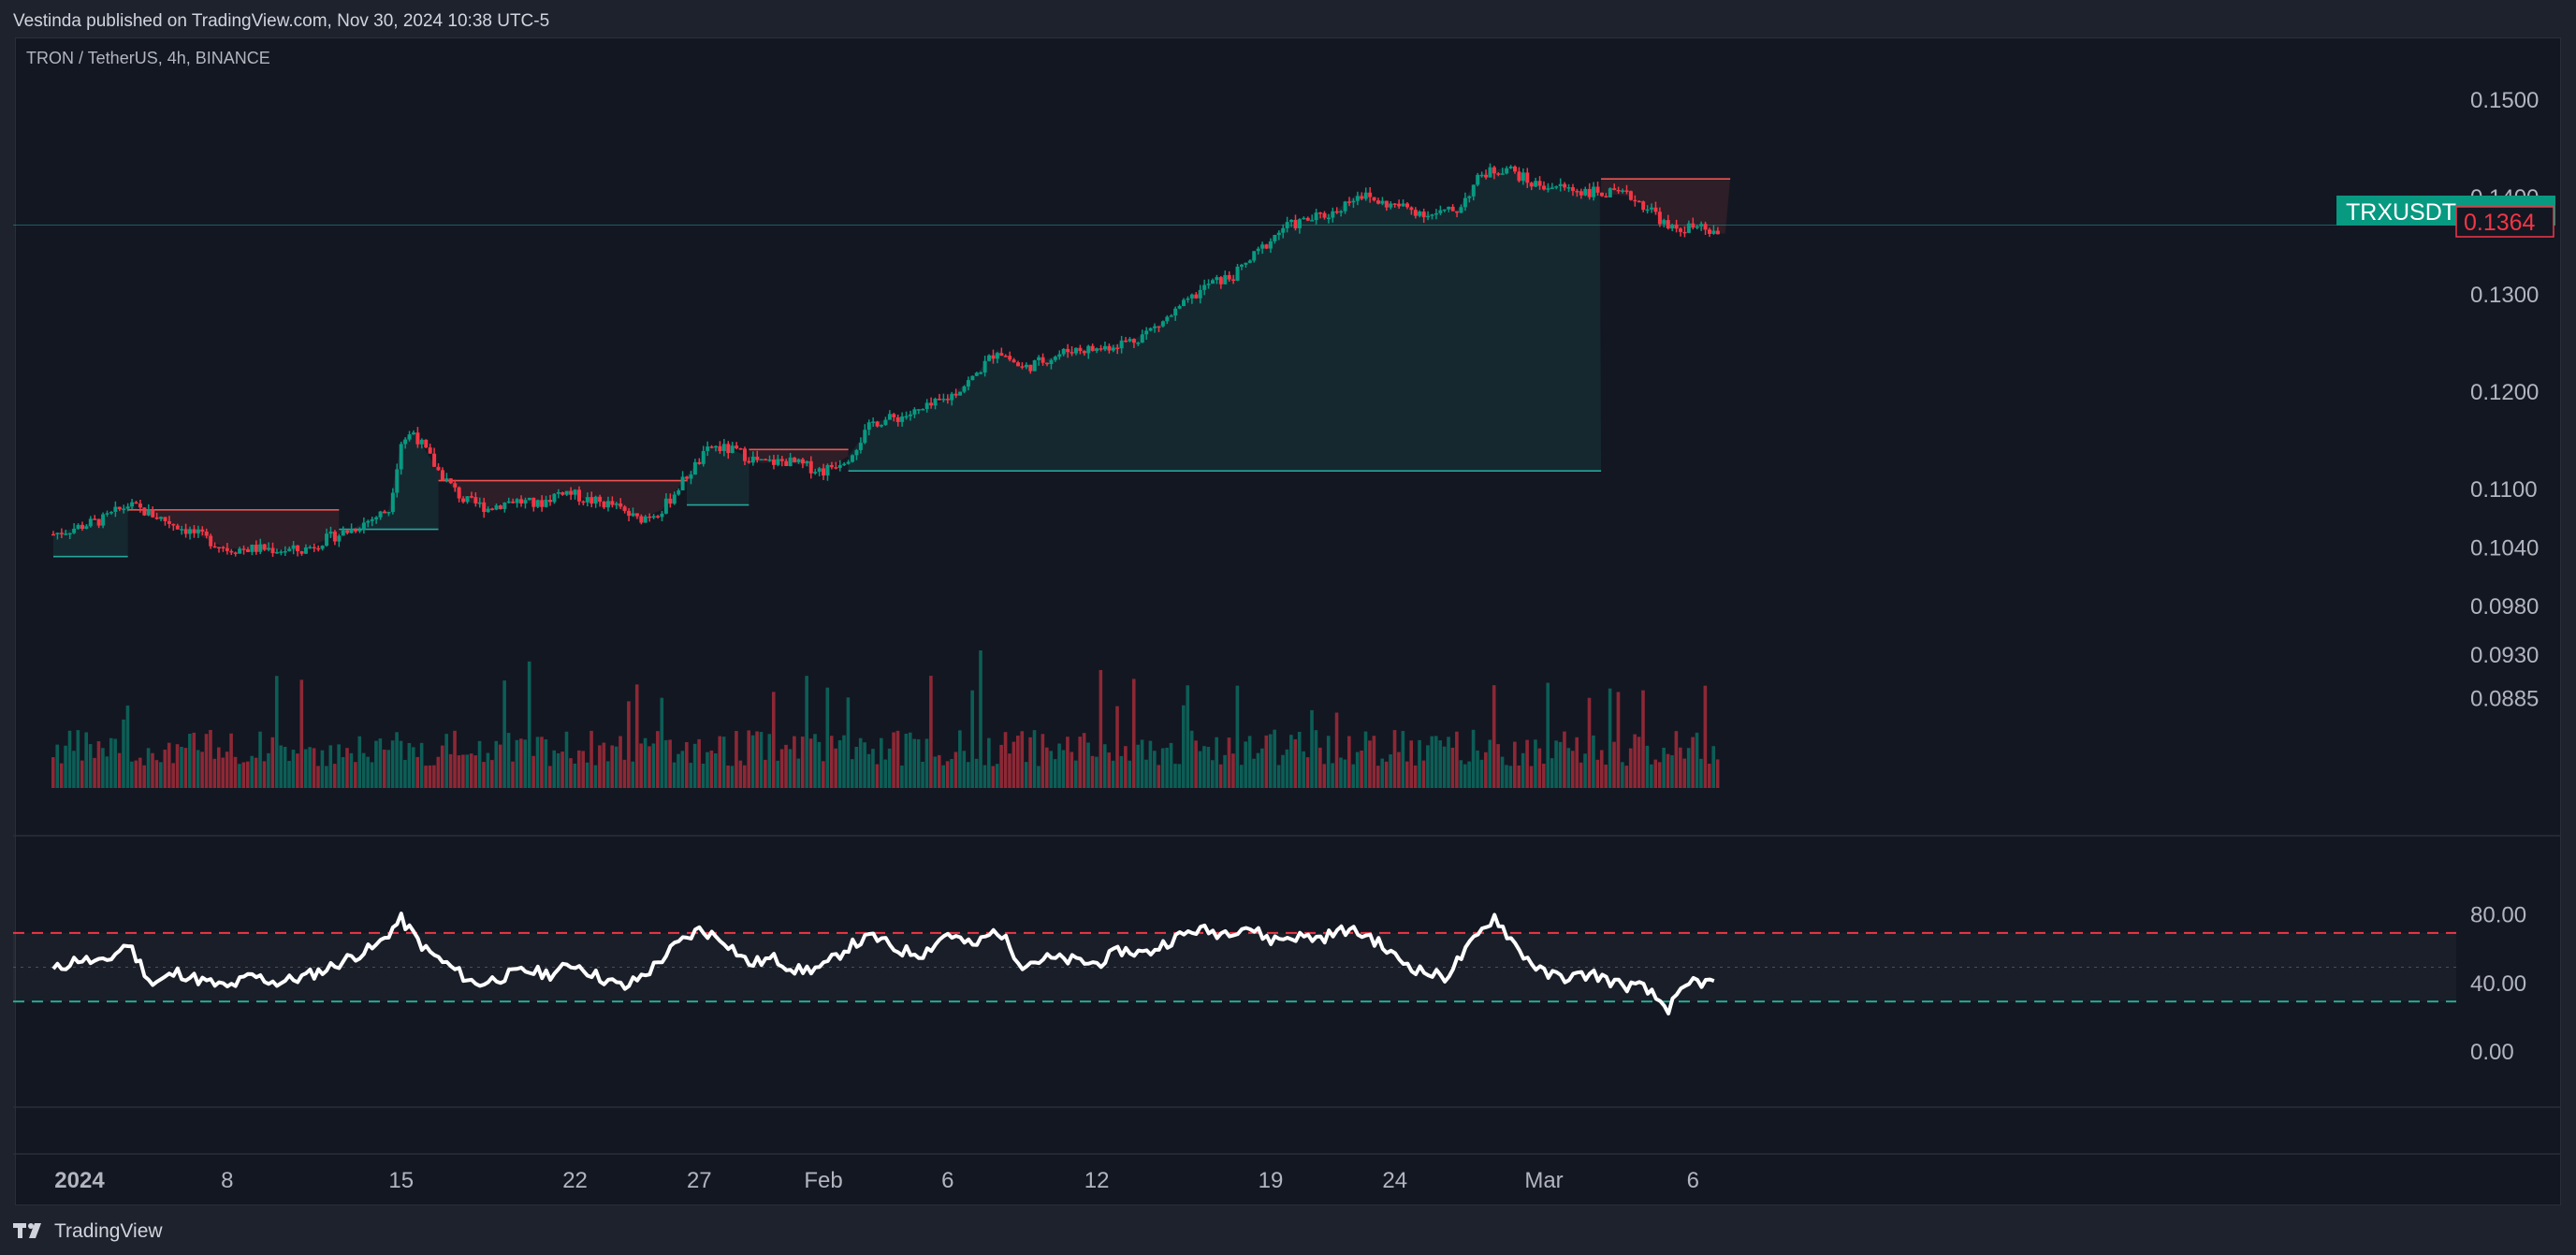 This screenshot has width=2576, height=1255. I want to click on price-tick-label: 0.0930, so click(2504, 655).